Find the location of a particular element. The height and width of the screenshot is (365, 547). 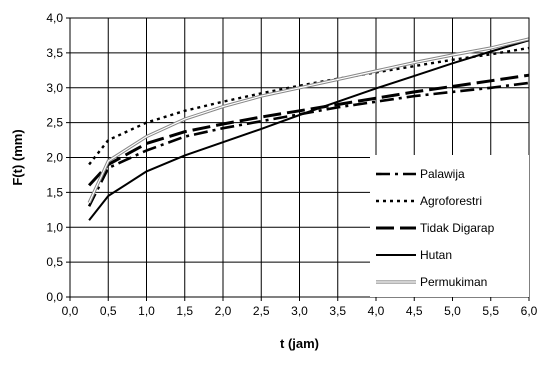

y-axis-label: F(t) (mm) is located at coordinates (17, 157).